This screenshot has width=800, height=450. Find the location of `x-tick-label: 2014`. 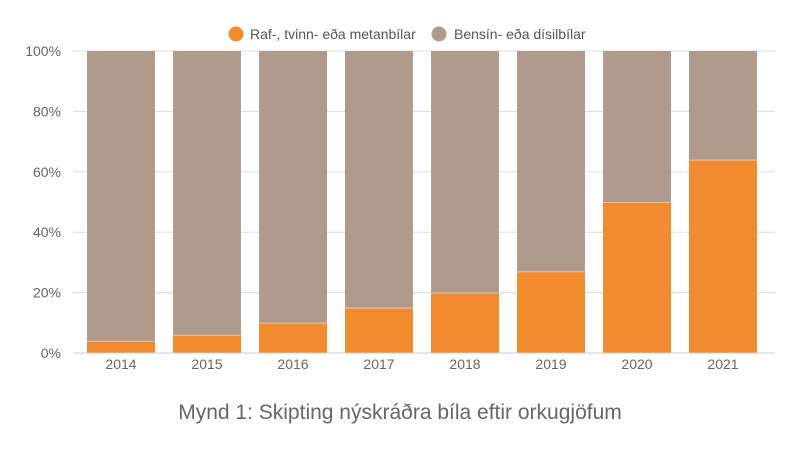

x-tick-label: 2014 is located at coordinates (120, 364).